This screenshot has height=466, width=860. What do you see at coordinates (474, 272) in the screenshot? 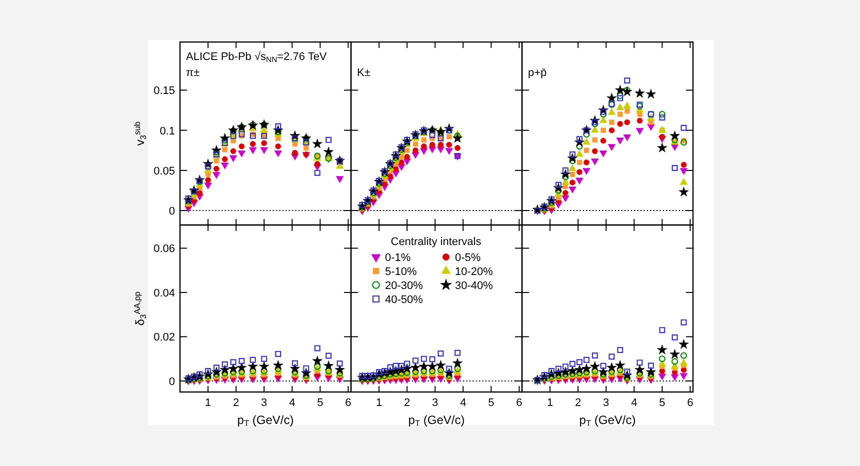
I see `legend-label: 10-20%` at bounding box center [474, 272].